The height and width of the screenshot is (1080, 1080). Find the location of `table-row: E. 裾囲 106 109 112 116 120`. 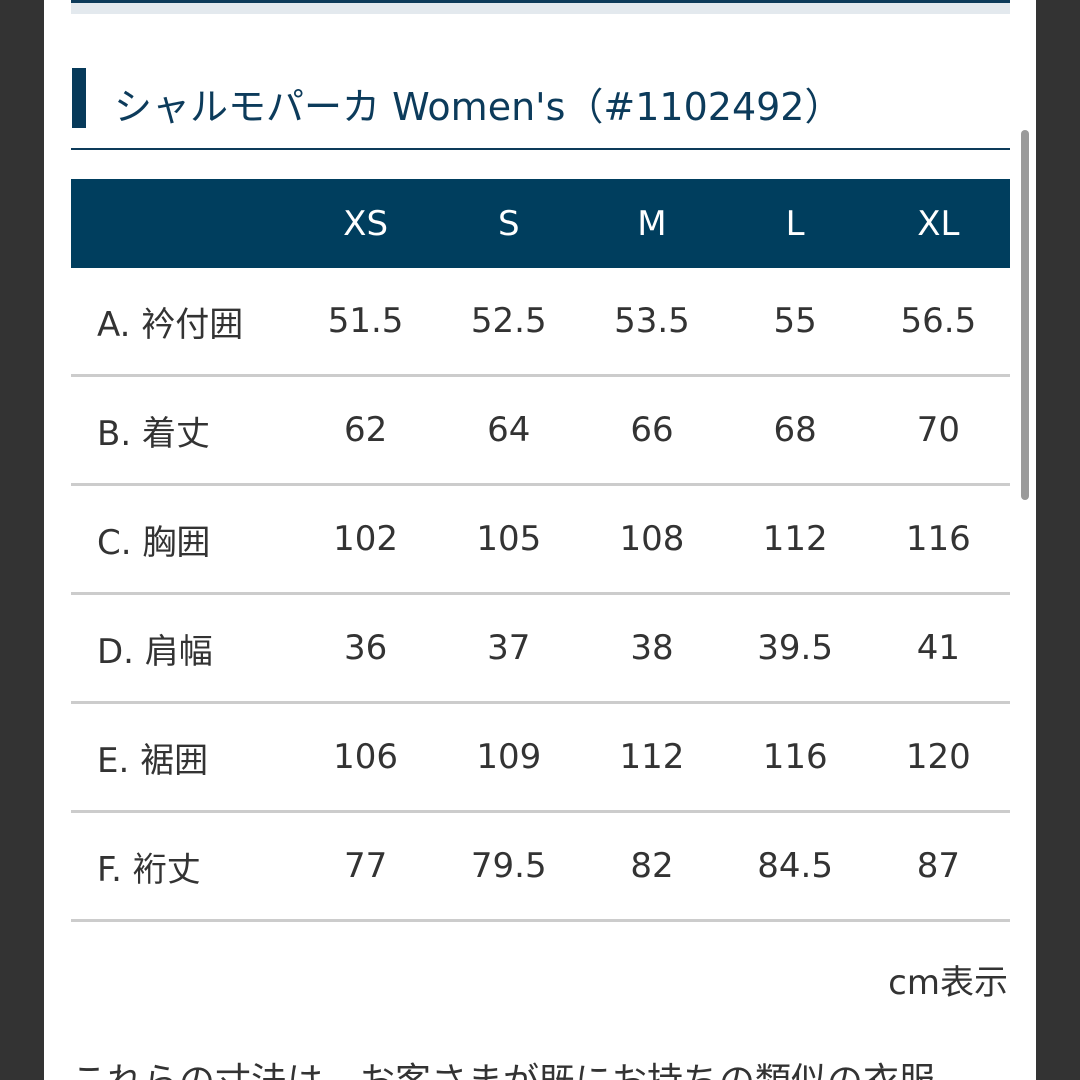

table-row: E. 裾囲 106 109 112 116 120 is located at coordinates (540, 757).